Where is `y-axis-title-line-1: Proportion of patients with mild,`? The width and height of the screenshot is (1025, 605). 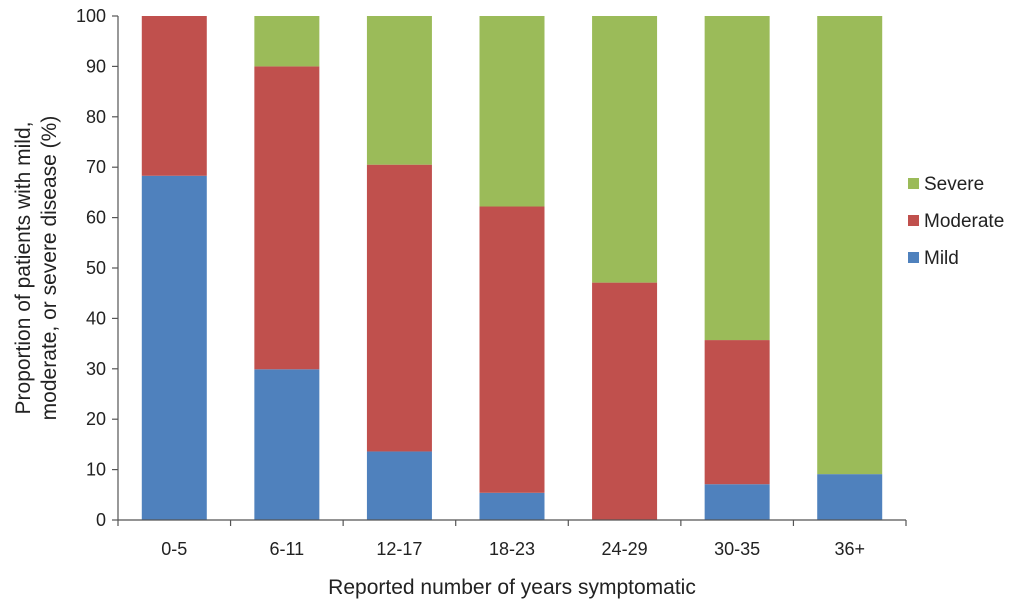
y-axis-title-line-1: Proportion of patients with mild, is located at coordinates (23, 268).